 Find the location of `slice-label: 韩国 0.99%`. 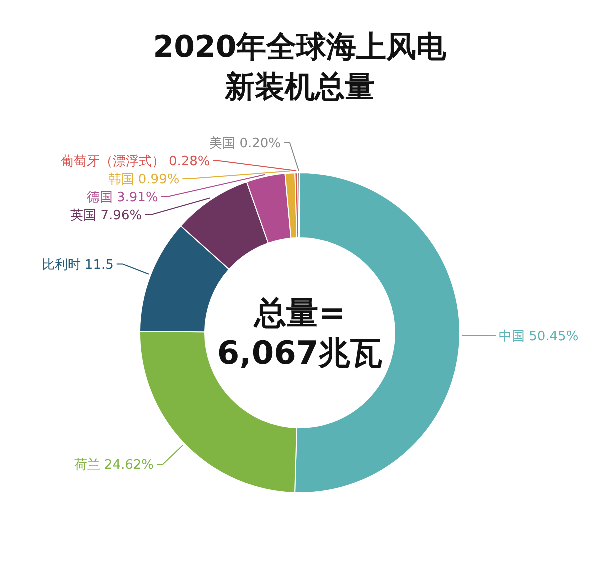

slice-label: 韩国 0.99% is located at coordinates (144, 180).